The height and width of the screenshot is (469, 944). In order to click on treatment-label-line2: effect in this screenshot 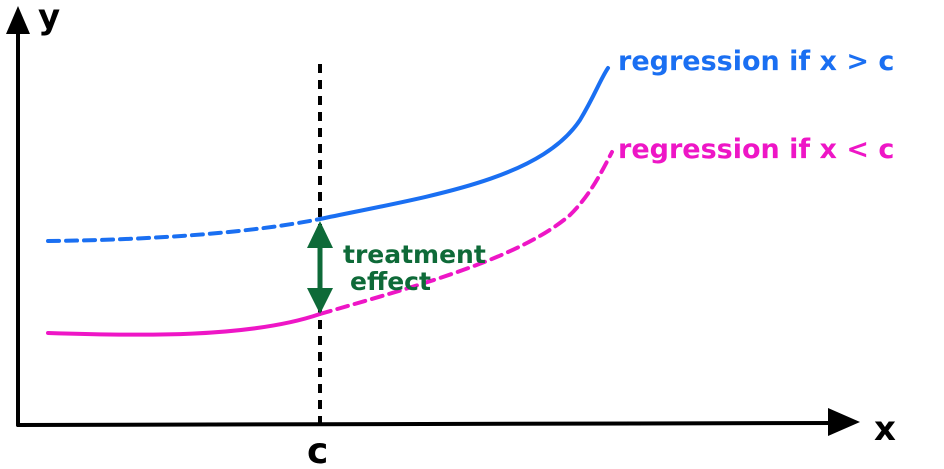, I will do `click(390, 281)`.